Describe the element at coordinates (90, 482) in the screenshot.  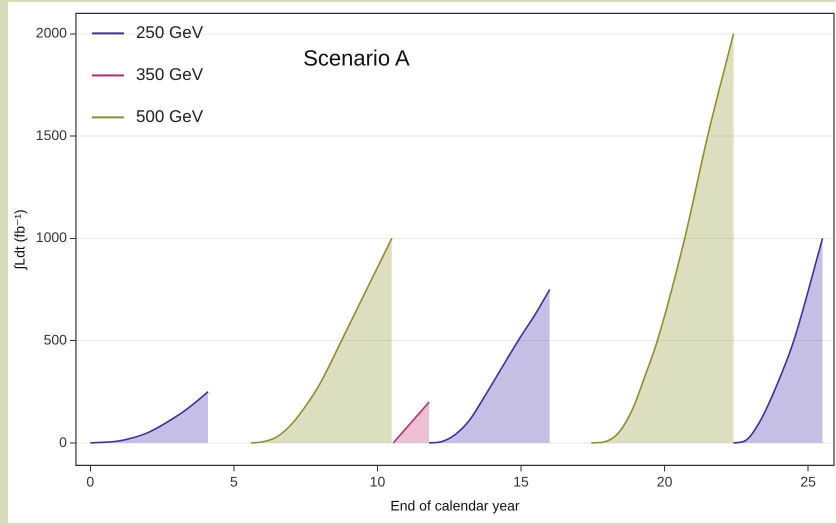
I see `x-tick-label: 0` at that location.